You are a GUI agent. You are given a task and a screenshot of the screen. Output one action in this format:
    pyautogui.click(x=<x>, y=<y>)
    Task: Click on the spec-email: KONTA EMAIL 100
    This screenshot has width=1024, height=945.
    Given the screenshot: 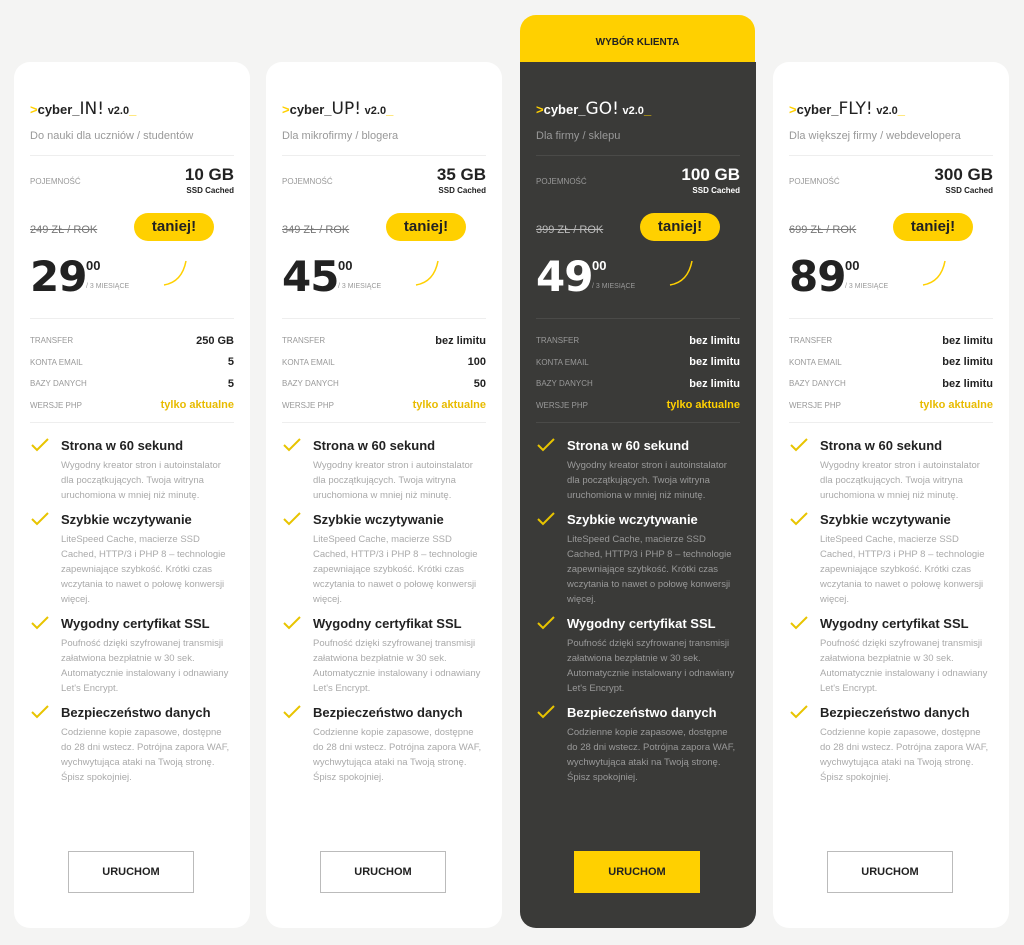 What is the action you would take?
    pyautogui.click(x=384, y=362)
    